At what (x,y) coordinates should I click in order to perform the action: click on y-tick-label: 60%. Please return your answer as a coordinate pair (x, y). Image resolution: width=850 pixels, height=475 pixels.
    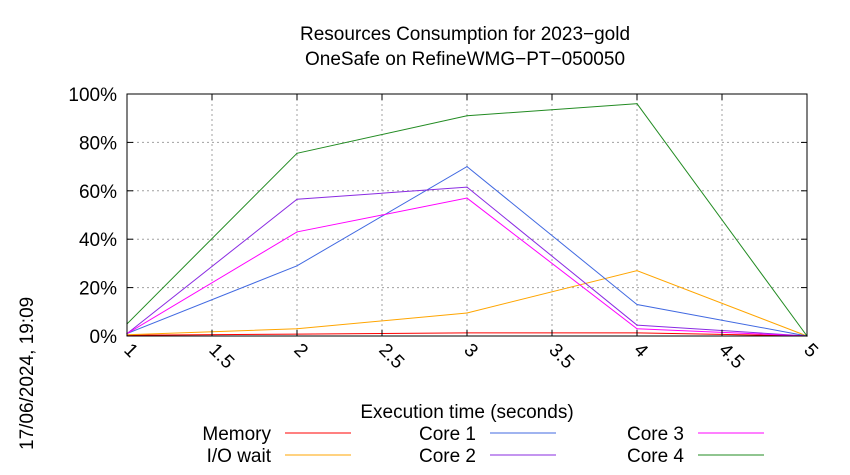
    Looking at the image, I should click on (98, 192).